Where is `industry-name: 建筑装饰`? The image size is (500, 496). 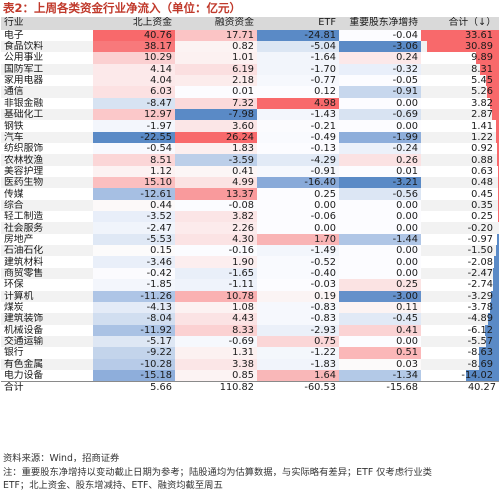 industry-name: 建筑装饰 is located at coordinates (47, 319).